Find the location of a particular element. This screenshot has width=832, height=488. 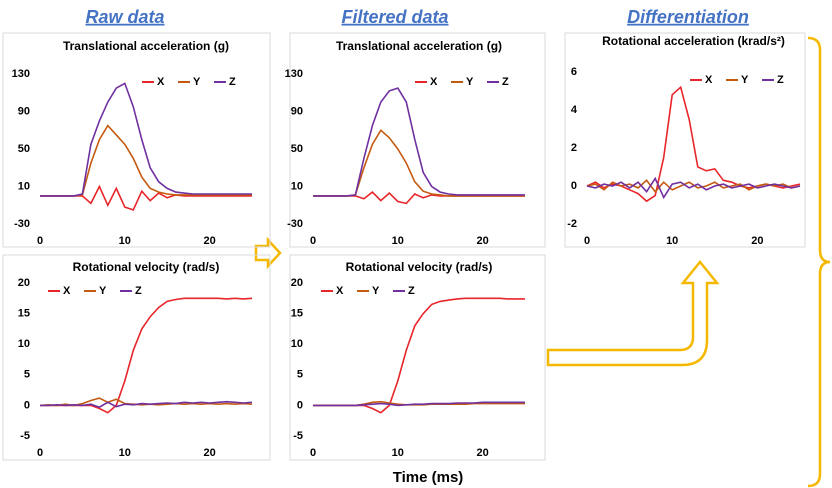

chart-title: Rotational acceleration (krad/s²) is located at coordinates (693, 41).